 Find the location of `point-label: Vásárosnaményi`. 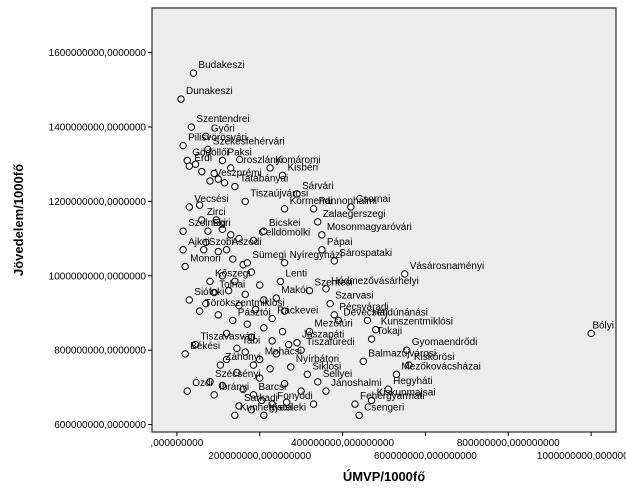

point-label: Vásárosnaményi is located at coordinates (447, 266).